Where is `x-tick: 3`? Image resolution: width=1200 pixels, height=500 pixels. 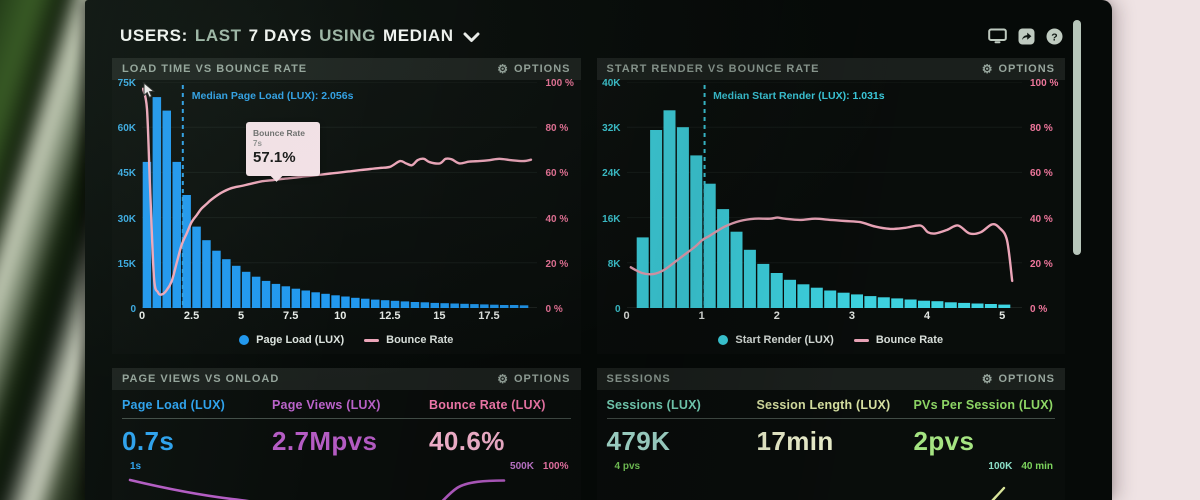 x-tick: 3 is located at coordinates (851, 316).